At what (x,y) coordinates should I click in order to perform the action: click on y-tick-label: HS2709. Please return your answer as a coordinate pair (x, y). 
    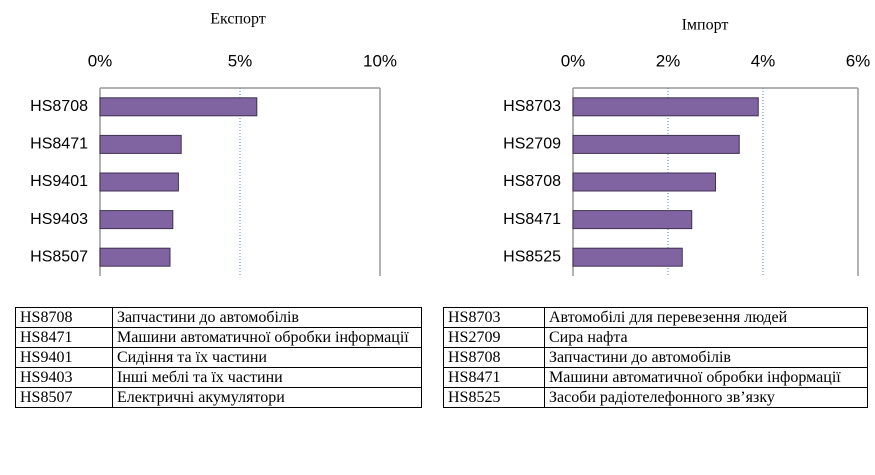
    Looking at the image, I should click on (532, 144).